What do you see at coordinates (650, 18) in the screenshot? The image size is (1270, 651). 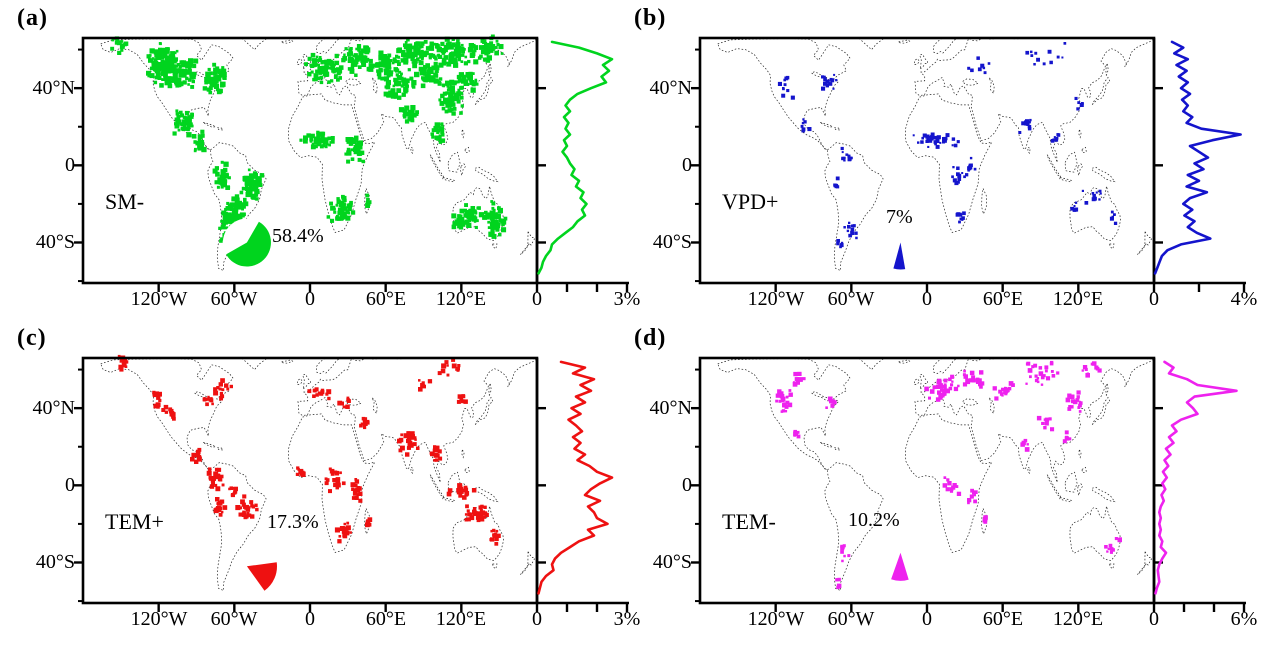 I see `panel-b-letter: (b)` at bounding box center [650, 18].